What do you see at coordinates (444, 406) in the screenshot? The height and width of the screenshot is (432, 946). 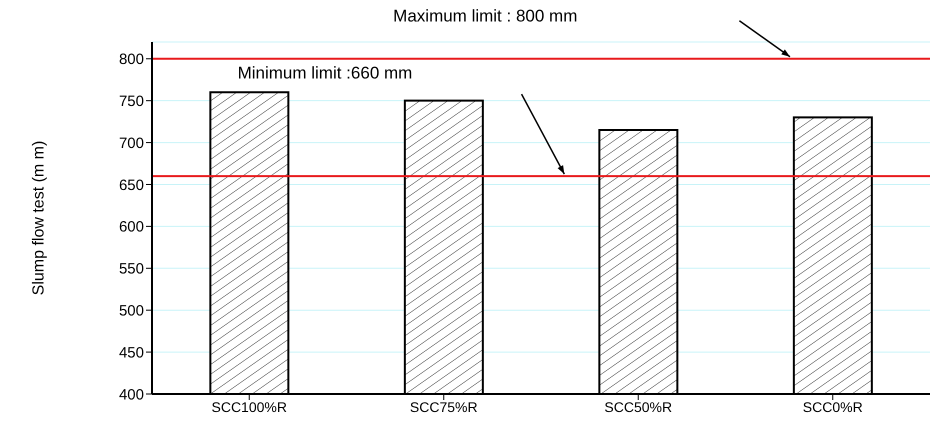 I see `x-tick-label: SCC75%R` at bounding box center [444, 406].